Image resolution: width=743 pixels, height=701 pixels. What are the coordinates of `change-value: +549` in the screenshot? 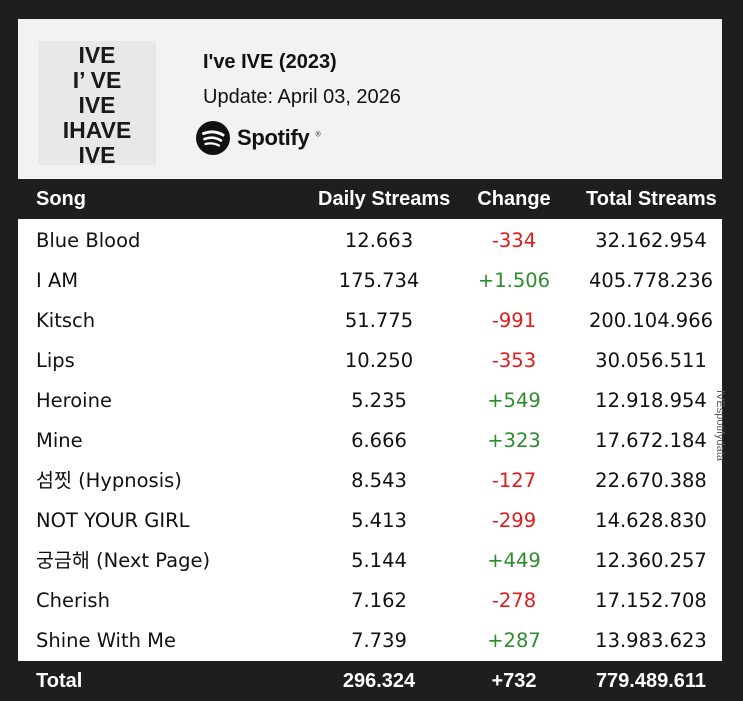 It's located at (514, 400).